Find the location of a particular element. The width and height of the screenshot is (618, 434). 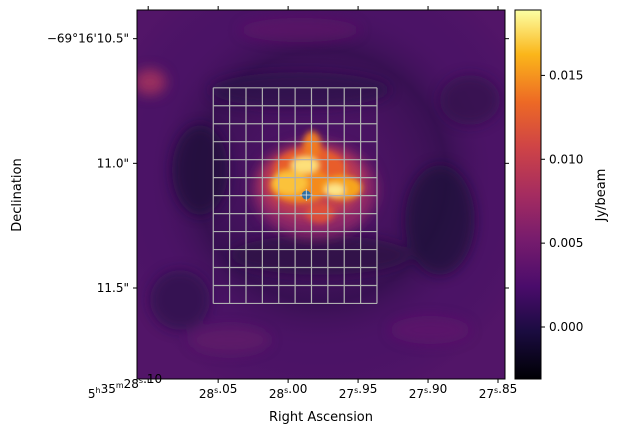

y-tick-label: −69°16'10.5" is located at coordinates (88, 39).